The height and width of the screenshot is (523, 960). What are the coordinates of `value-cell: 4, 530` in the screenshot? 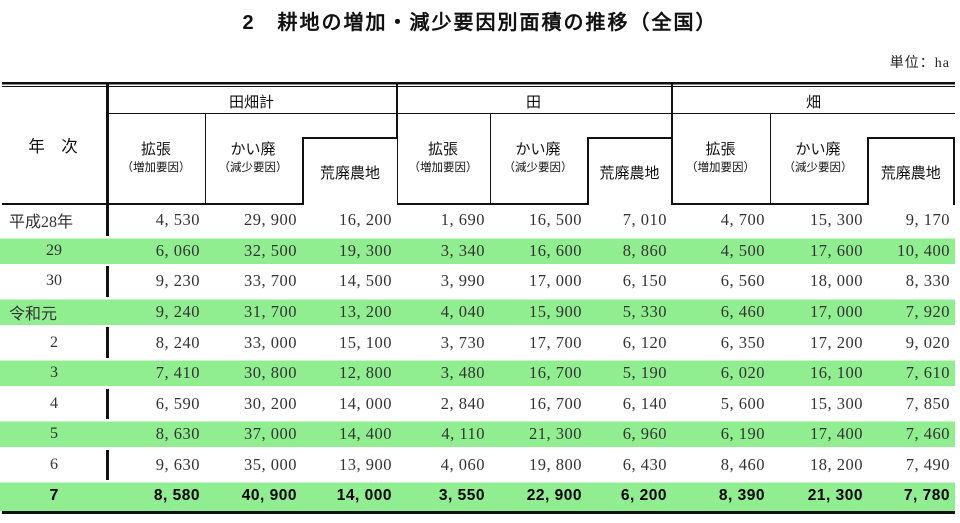 It's located at (177, 220).